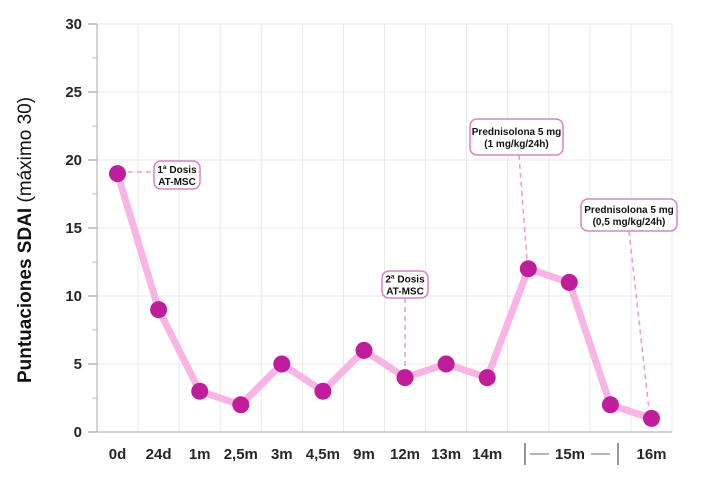 Image resolution: width=720 pixels, height=480 pixels. I want to click on annotation-text: 2ª Dosis, so click(405, 280).